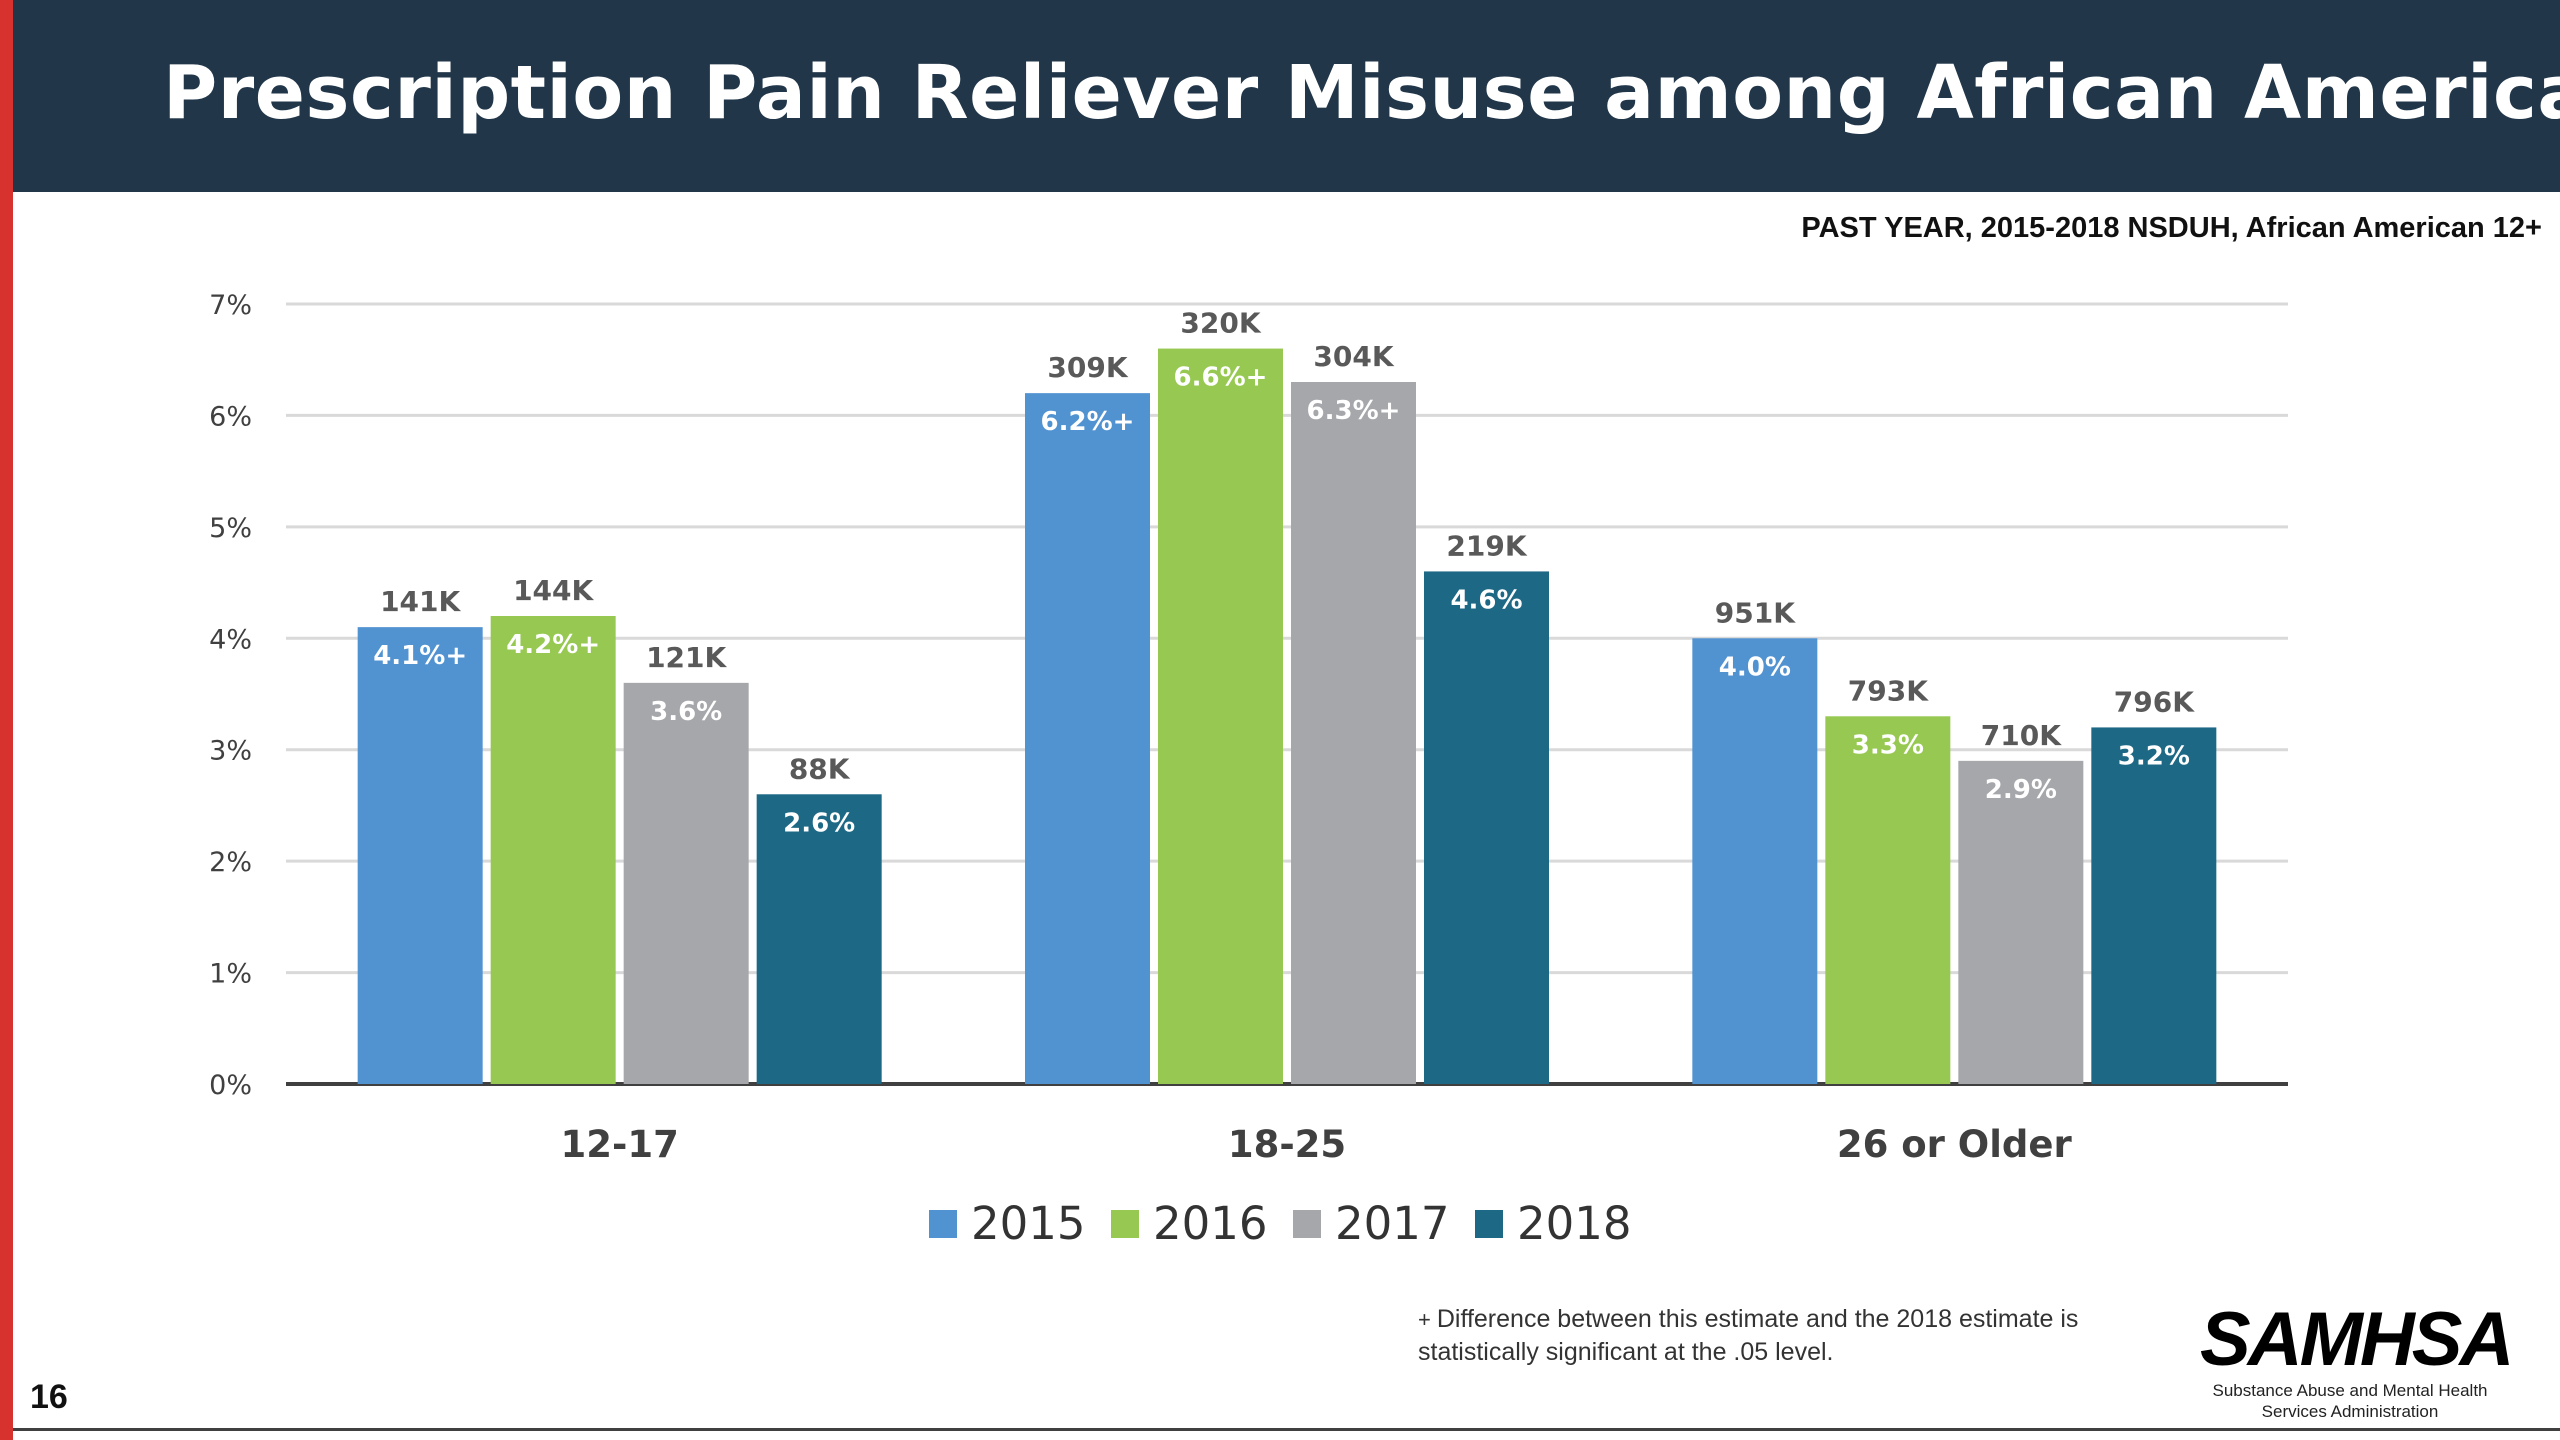  What do you see at coordinates (1888, 690) in the screenshot?
I see `bar-count-label: 793K` at bounding box center [1888, 690].